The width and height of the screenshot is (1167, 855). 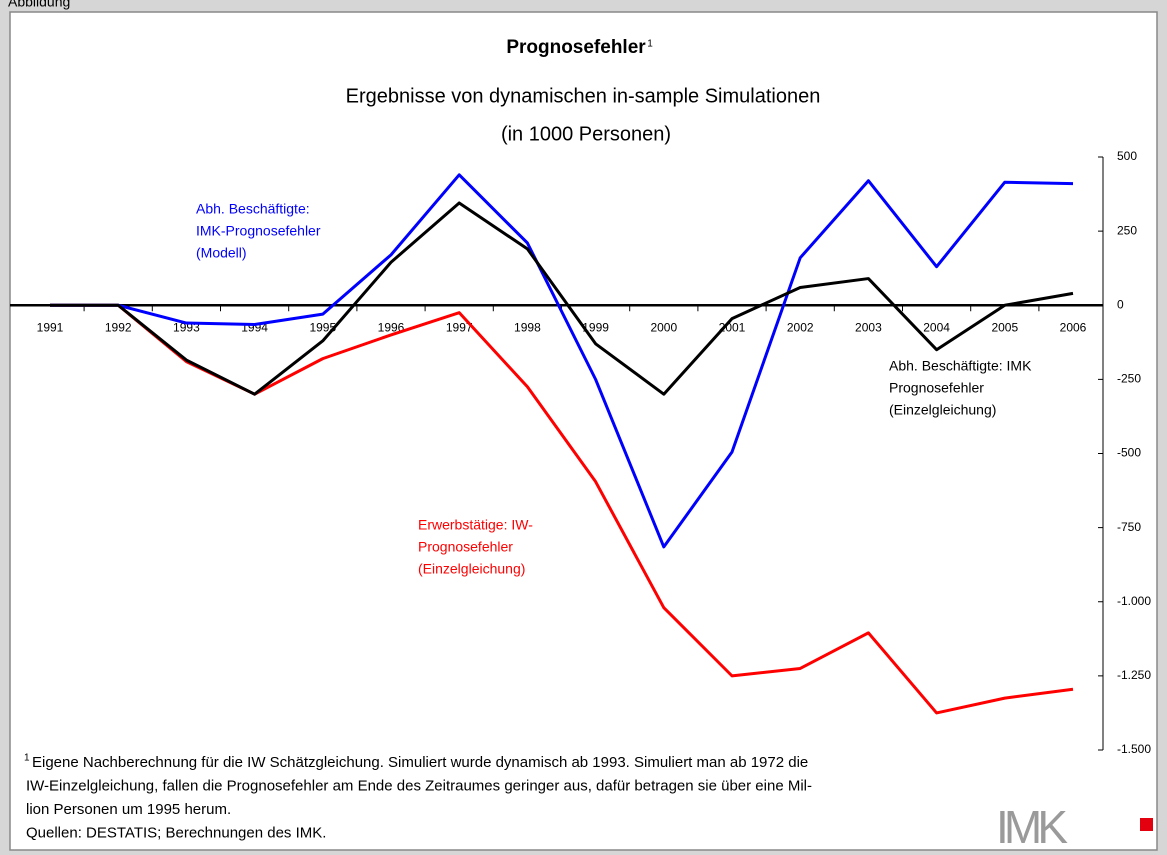 What do you see at coordinates (868, 327) in the screenshot?
I see `x-tick-label: 2003` at bounding box center [868, 327].